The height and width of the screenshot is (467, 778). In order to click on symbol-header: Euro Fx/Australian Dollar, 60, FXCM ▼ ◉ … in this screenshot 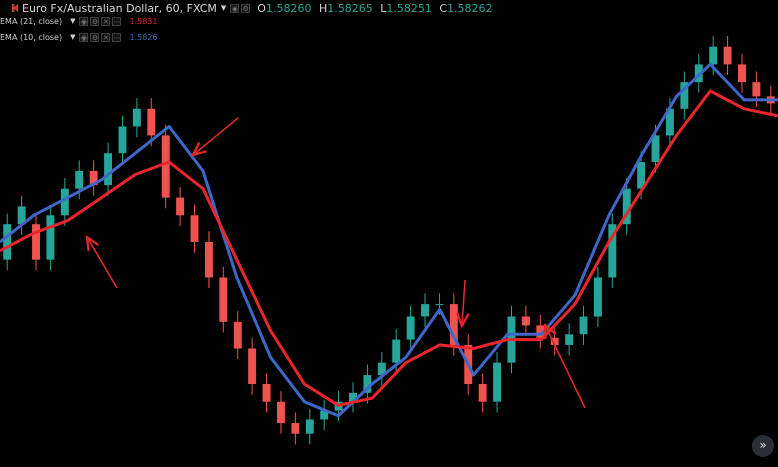, I will do `click(246, 8)`.